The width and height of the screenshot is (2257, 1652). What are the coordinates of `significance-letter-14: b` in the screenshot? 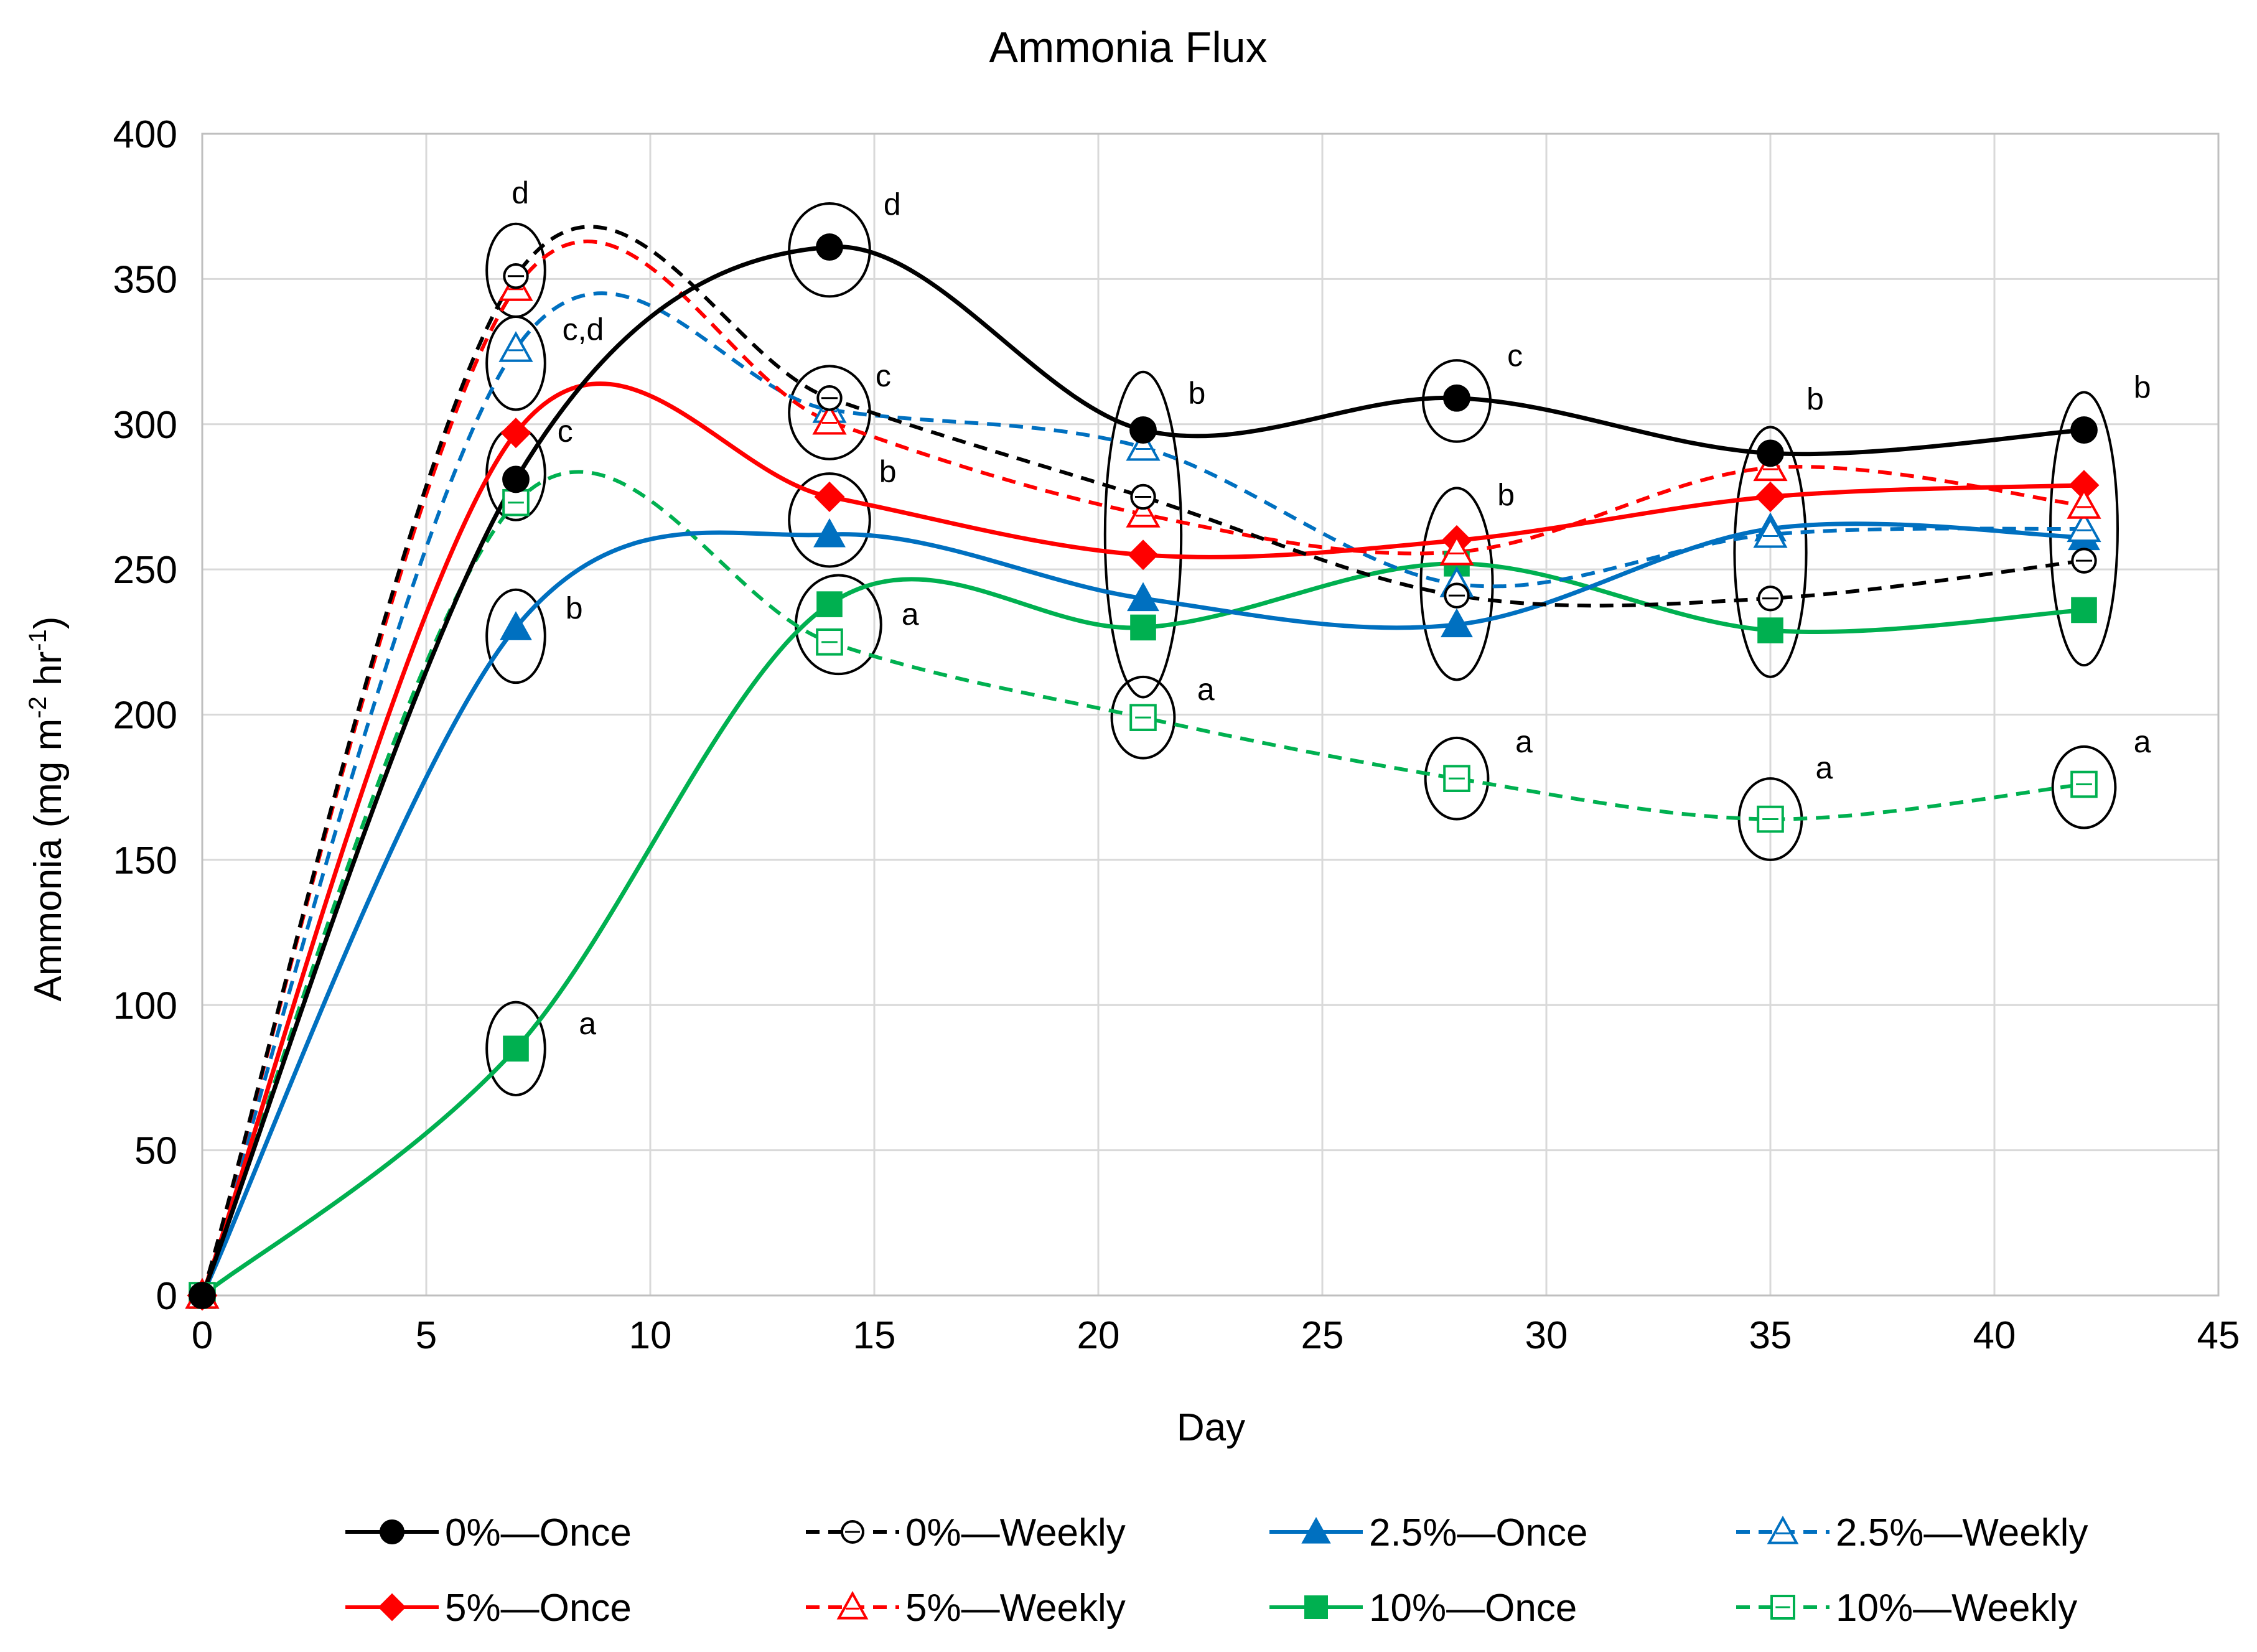 It's located at (1815, 398).